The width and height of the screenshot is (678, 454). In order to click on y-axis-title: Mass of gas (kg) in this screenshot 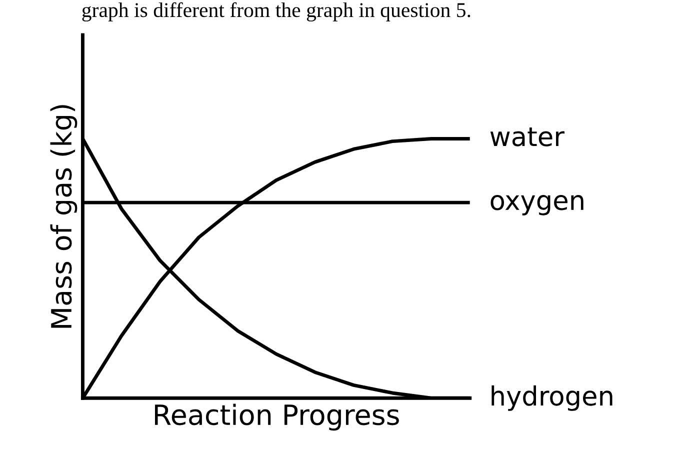, I will do `click(64, 216)`.